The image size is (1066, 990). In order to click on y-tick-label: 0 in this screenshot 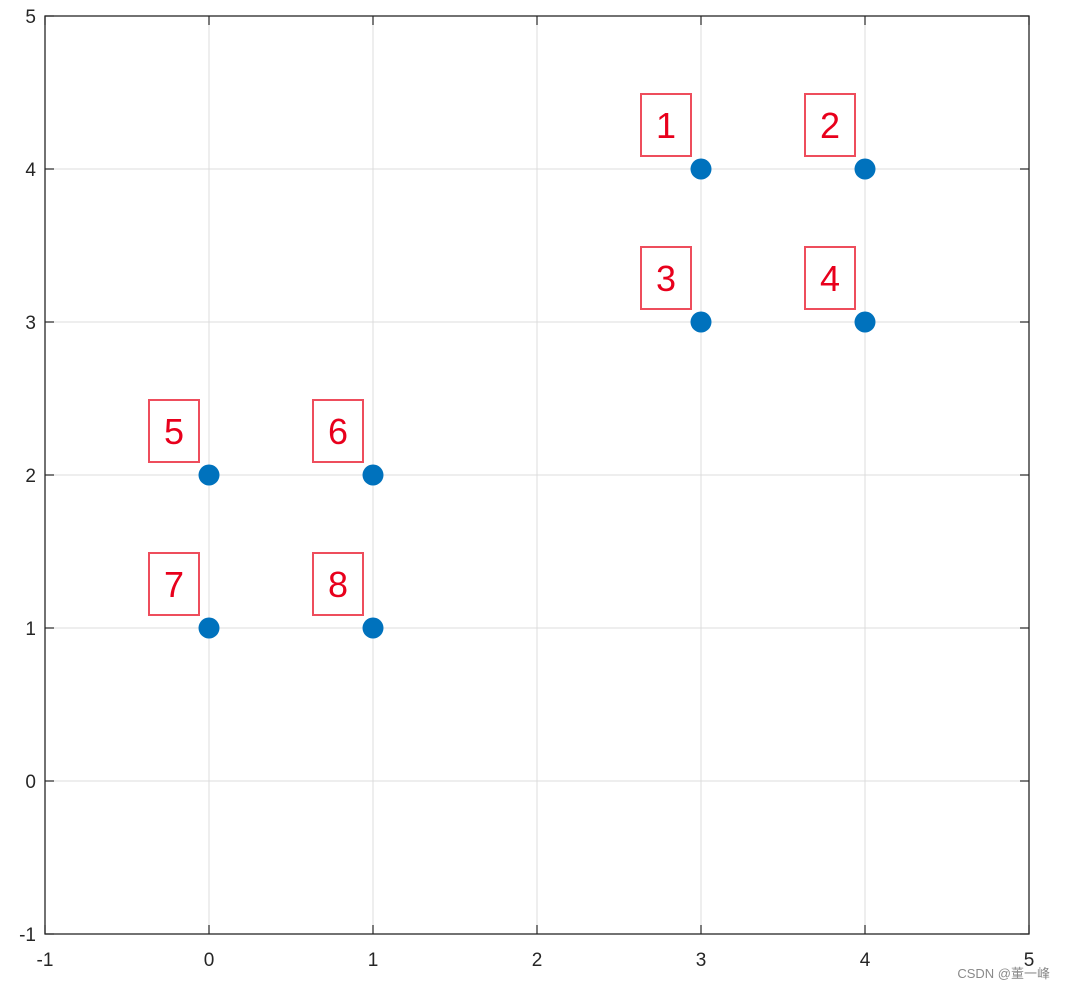, I will do `click(30, 782)`.